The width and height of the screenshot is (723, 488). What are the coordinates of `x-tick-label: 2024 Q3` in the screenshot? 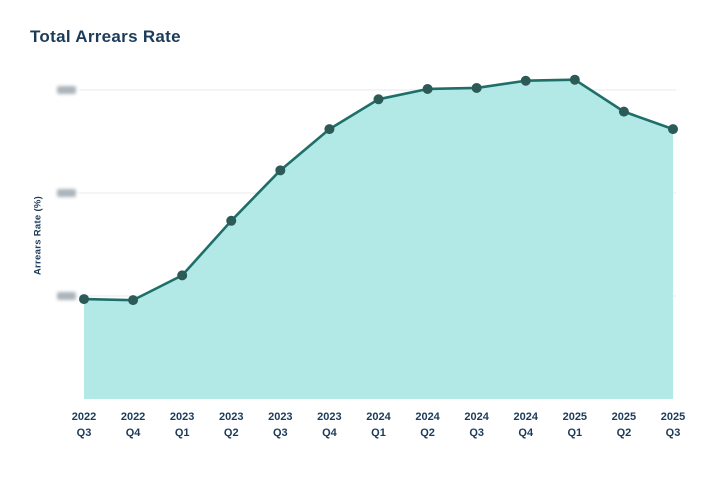 It's located at (477, 425).